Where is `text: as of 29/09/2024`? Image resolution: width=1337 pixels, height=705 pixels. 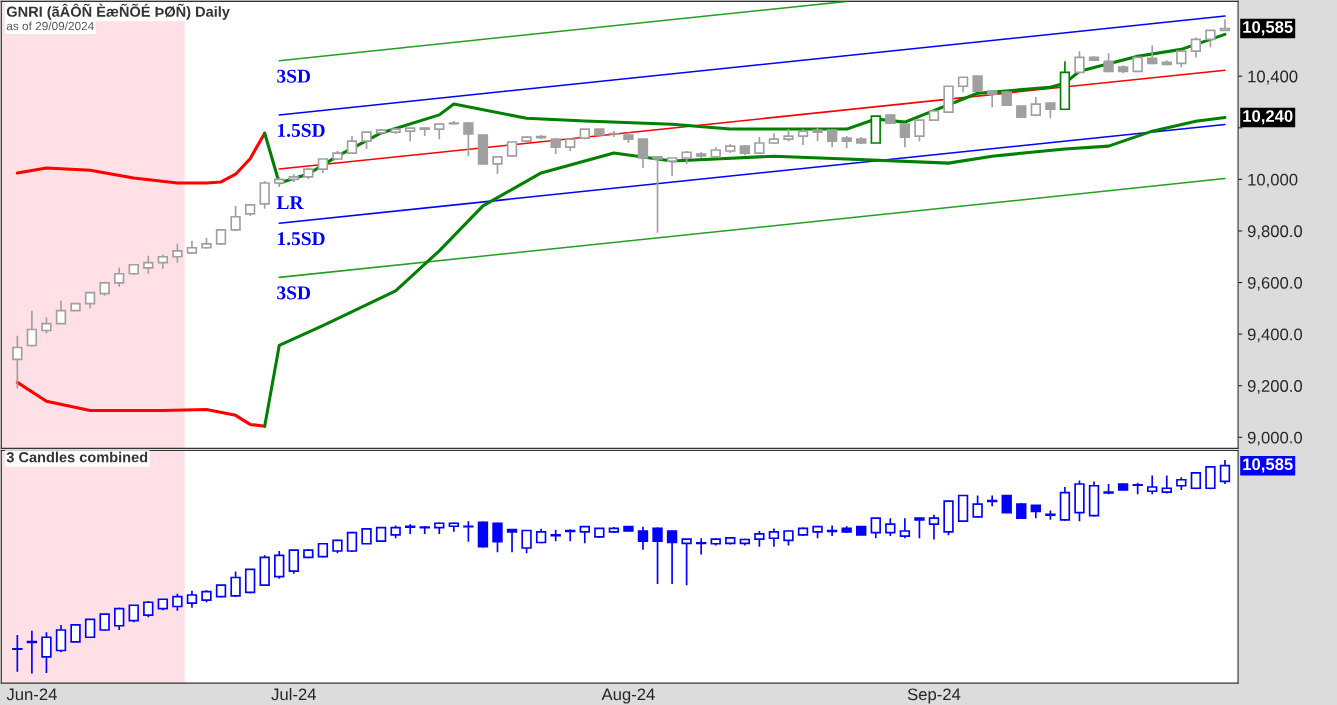 text: as of 29/09/2024 is located at coordinates (50, 26).